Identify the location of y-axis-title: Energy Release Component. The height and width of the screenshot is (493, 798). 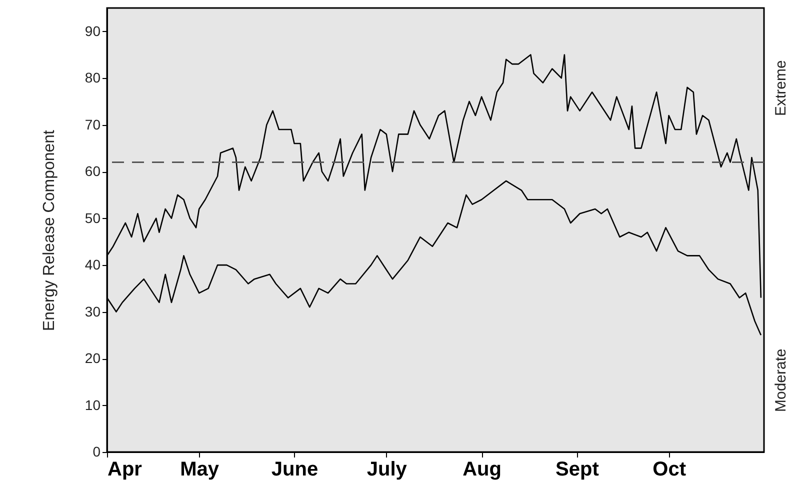
(49, 230).